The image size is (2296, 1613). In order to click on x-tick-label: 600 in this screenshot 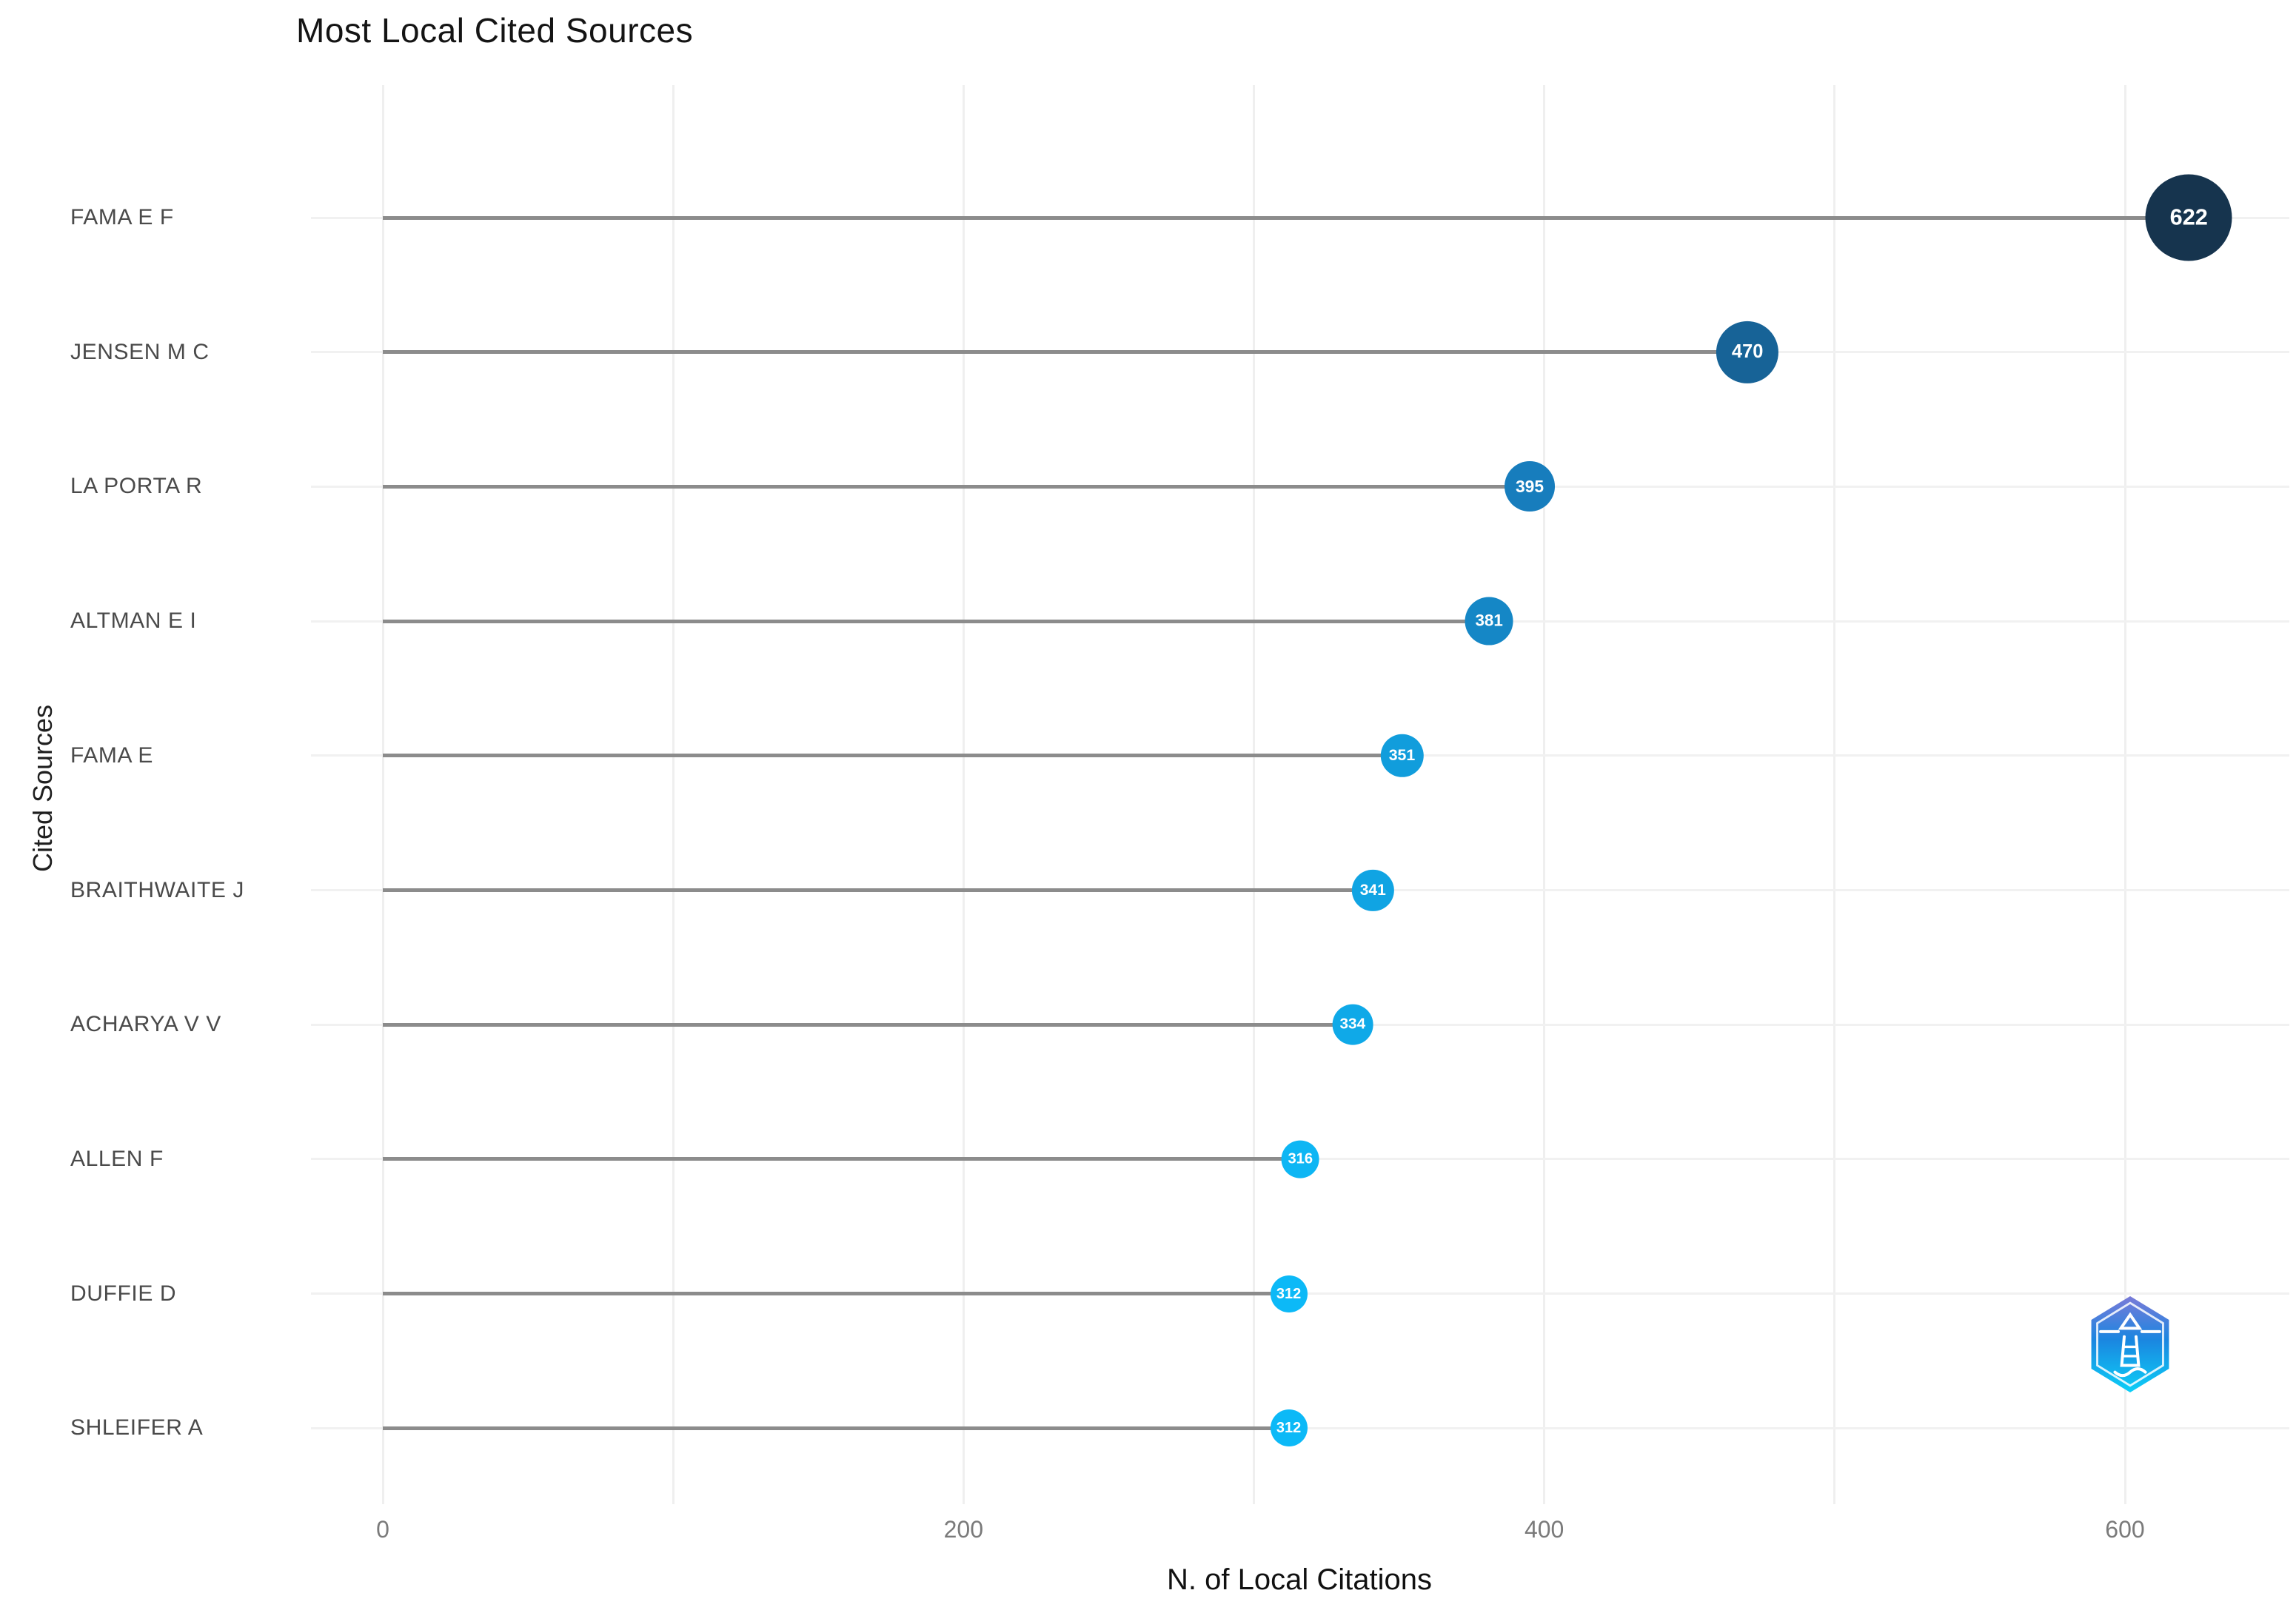, I will do `click(2125, 1529)`.